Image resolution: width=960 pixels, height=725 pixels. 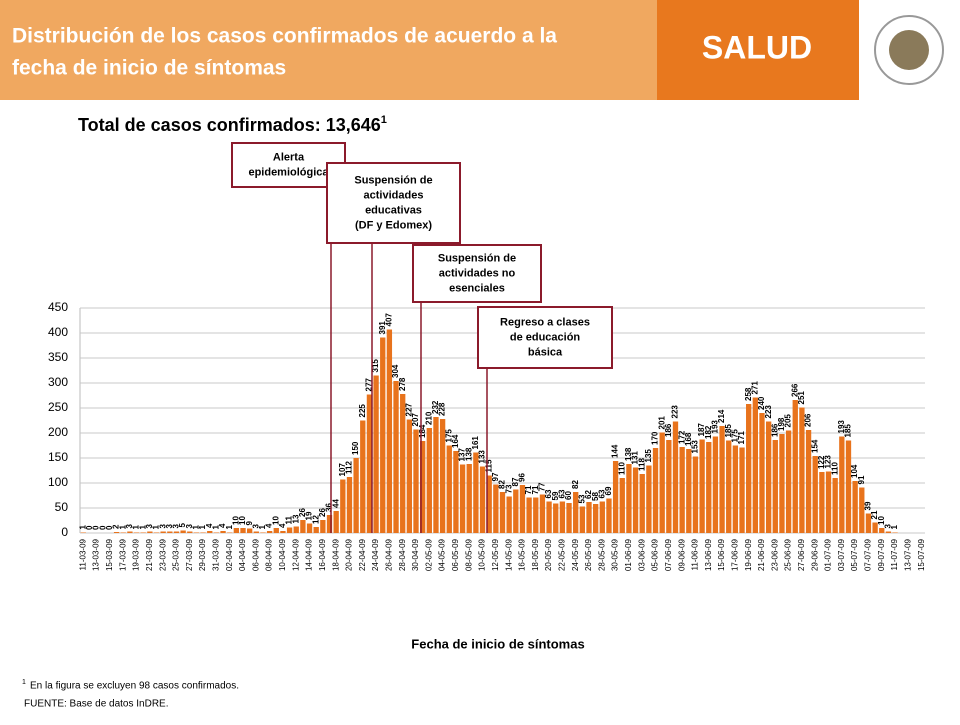 I want to click on emblem, so click(x=909, y=50).